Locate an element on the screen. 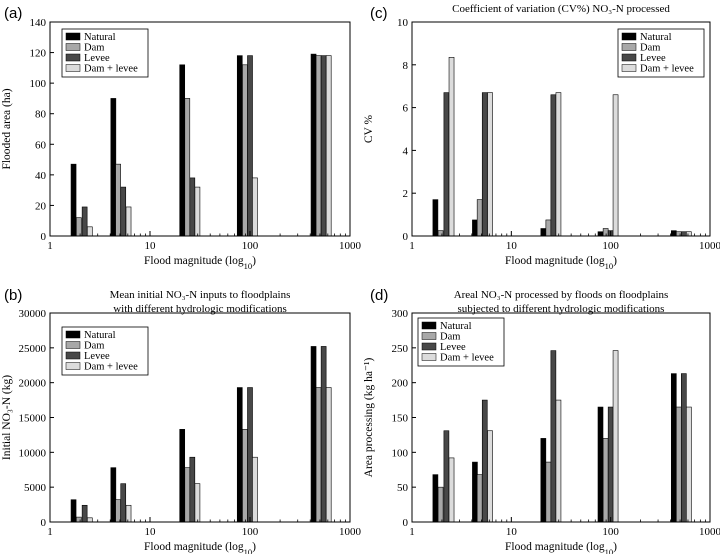 The height and width of the screenshot is (554, 720). y-axis-title: Area processing (kg ha⁻¹) is located at coordinates (369, 417).